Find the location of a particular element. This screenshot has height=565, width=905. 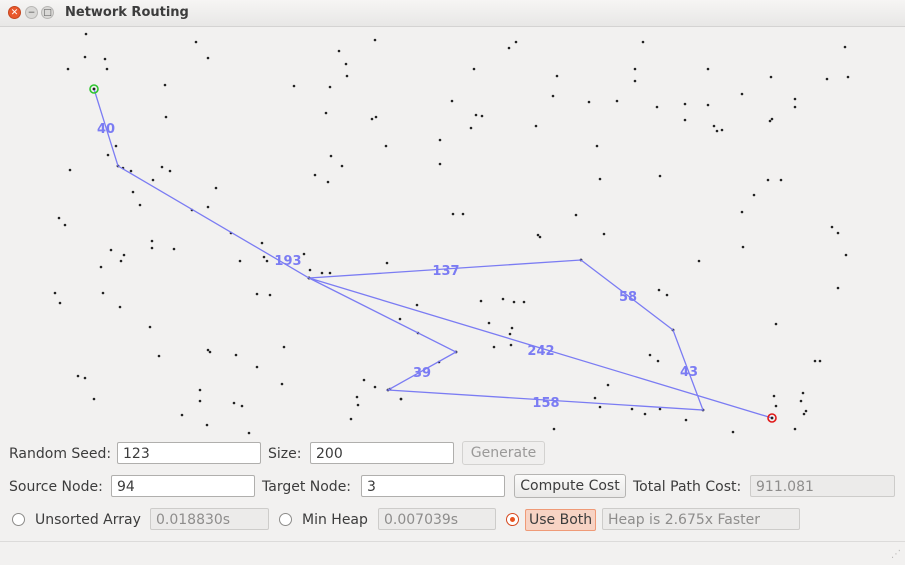

random-seed-label: Random Seed: is located at coordinates (60, 454).